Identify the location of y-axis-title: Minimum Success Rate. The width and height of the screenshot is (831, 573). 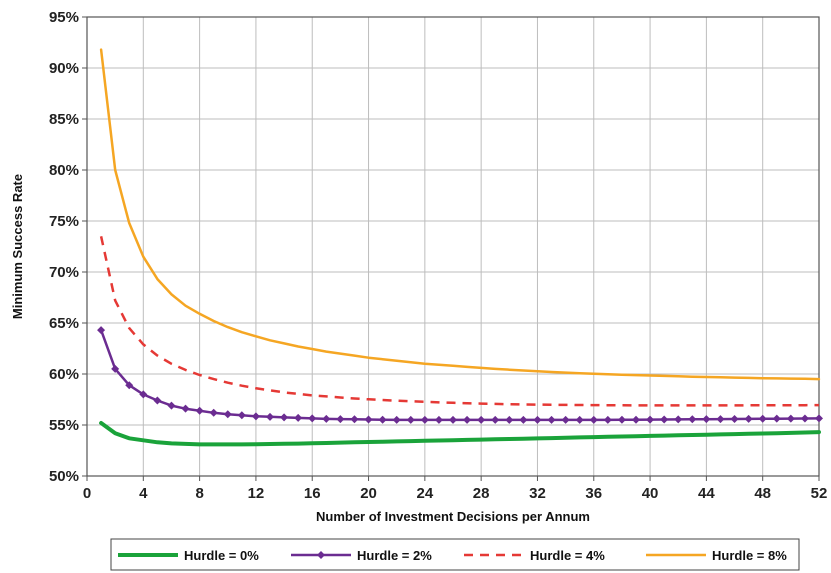
(17, 246).